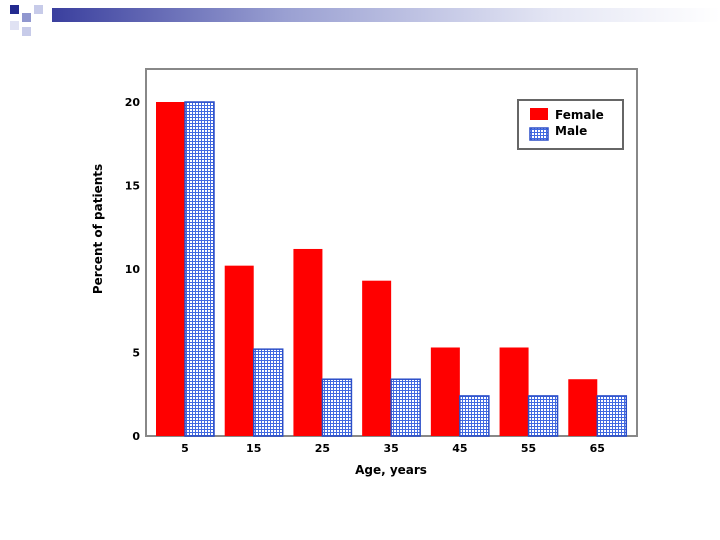 The width and height of the screenshot is (720, 540). What do you see at coordinates (459, 448) in the screenshot?
I see `x-tick-label: 45` at bounding box center [459, 448].